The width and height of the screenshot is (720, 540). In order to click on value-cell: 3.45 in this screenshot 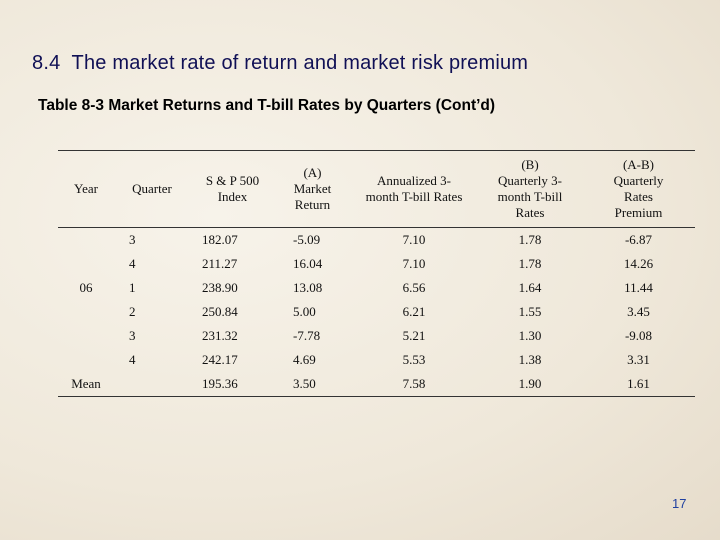, I will do `click(638, 311)`.